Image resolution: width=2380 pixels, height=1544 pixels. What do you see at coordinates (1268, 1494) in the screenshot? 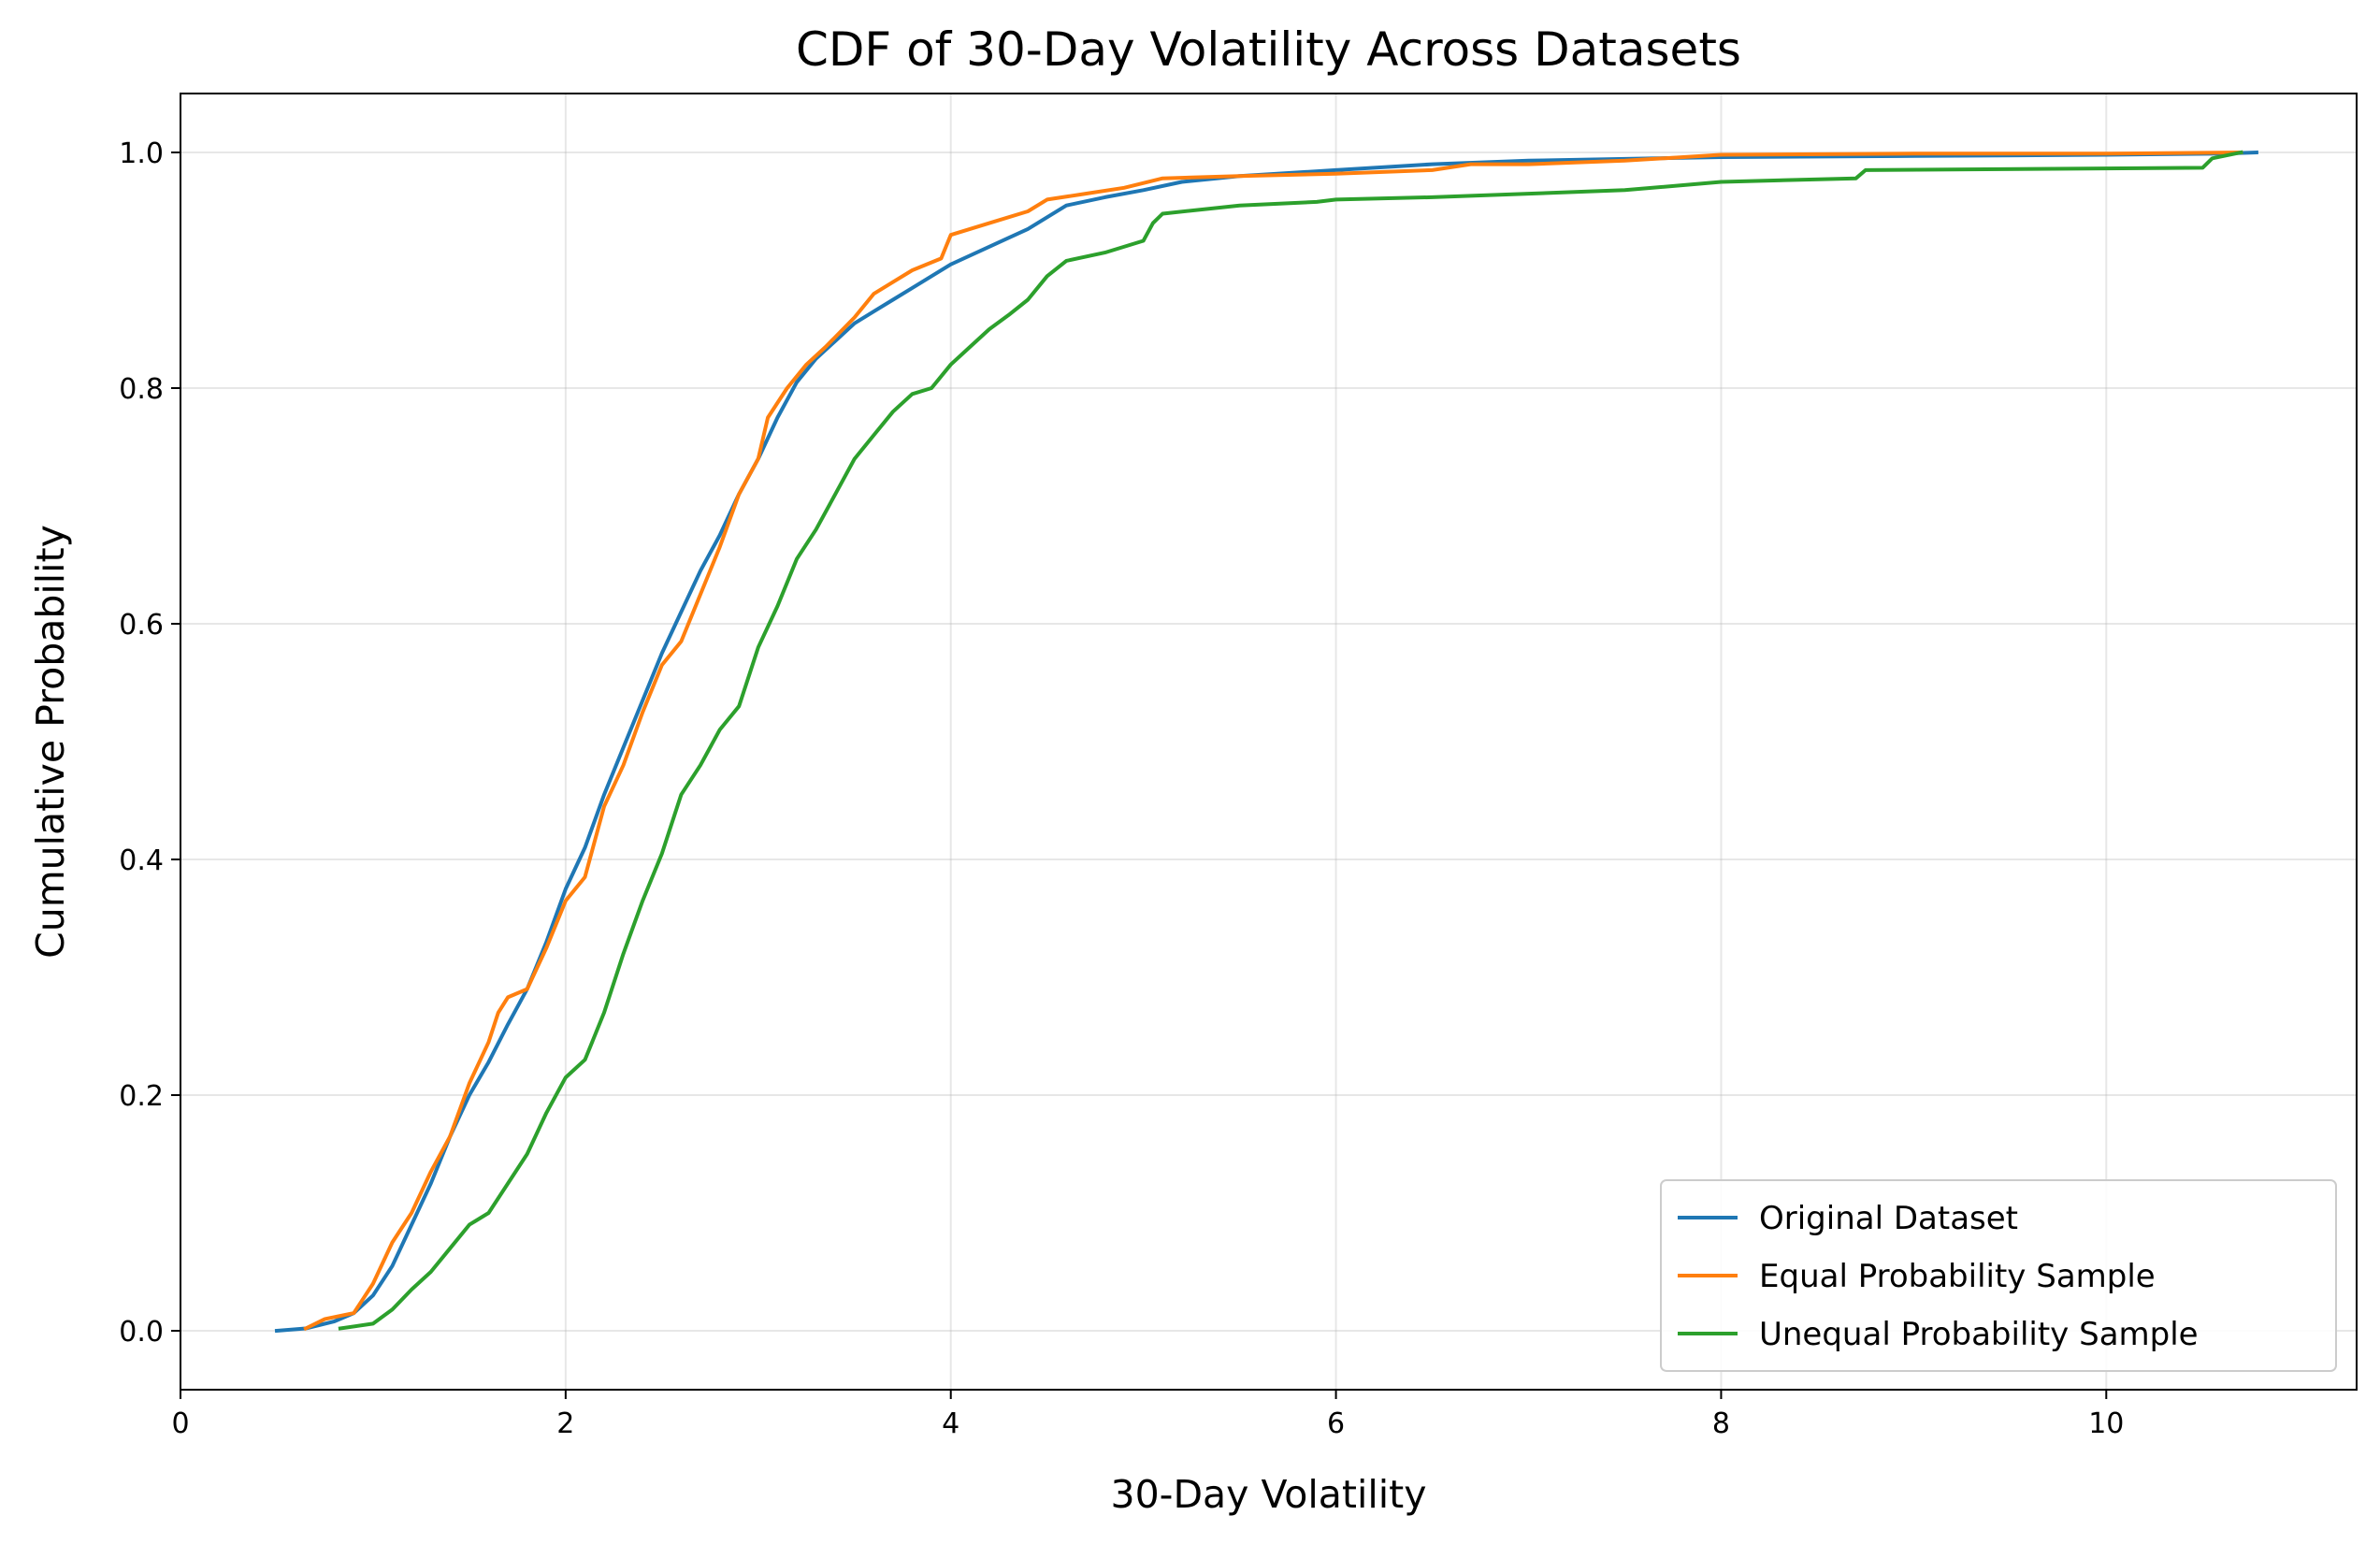
I see `x-axis-label: 30-Day Volatility` at bounding box center [1268, 1494].